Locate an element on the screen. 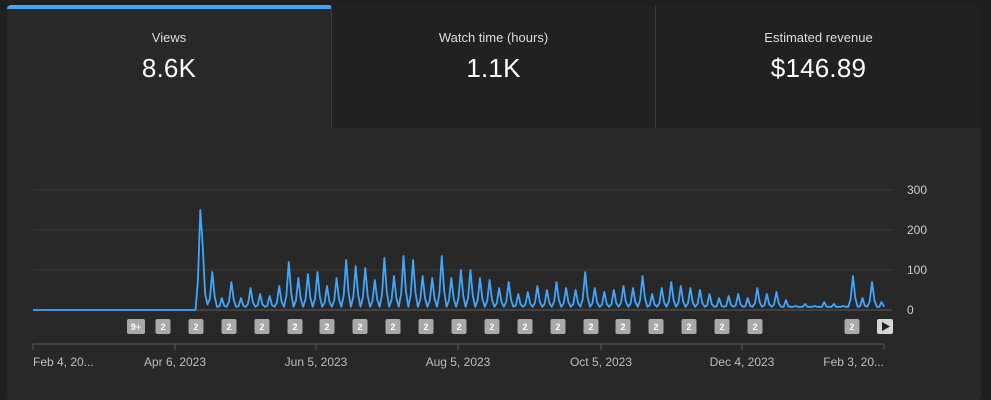 This screenshot has width=991, height=400. watch-time-label: Watch time (hours) is located at coordinates (493, 37).